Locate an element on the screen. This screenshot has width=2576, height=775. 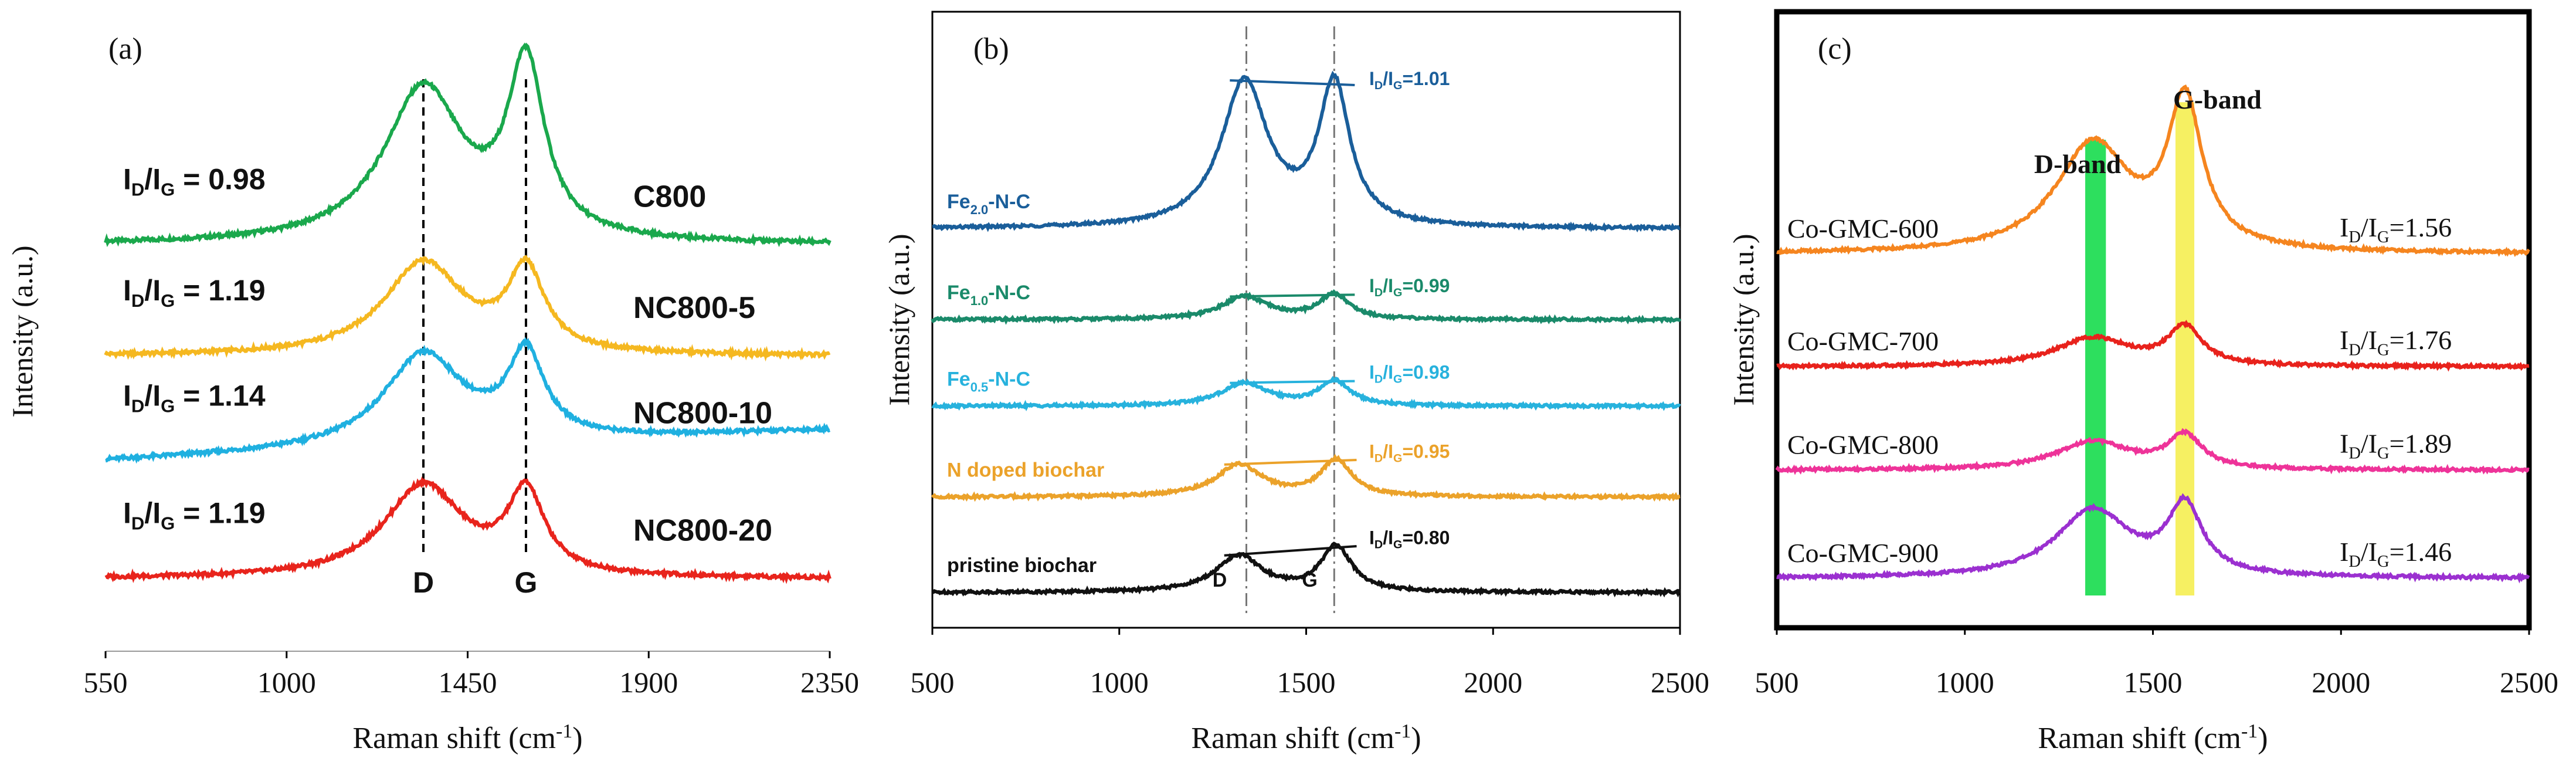
x-axis-title-end: ) is located at coordinates (577, 738).